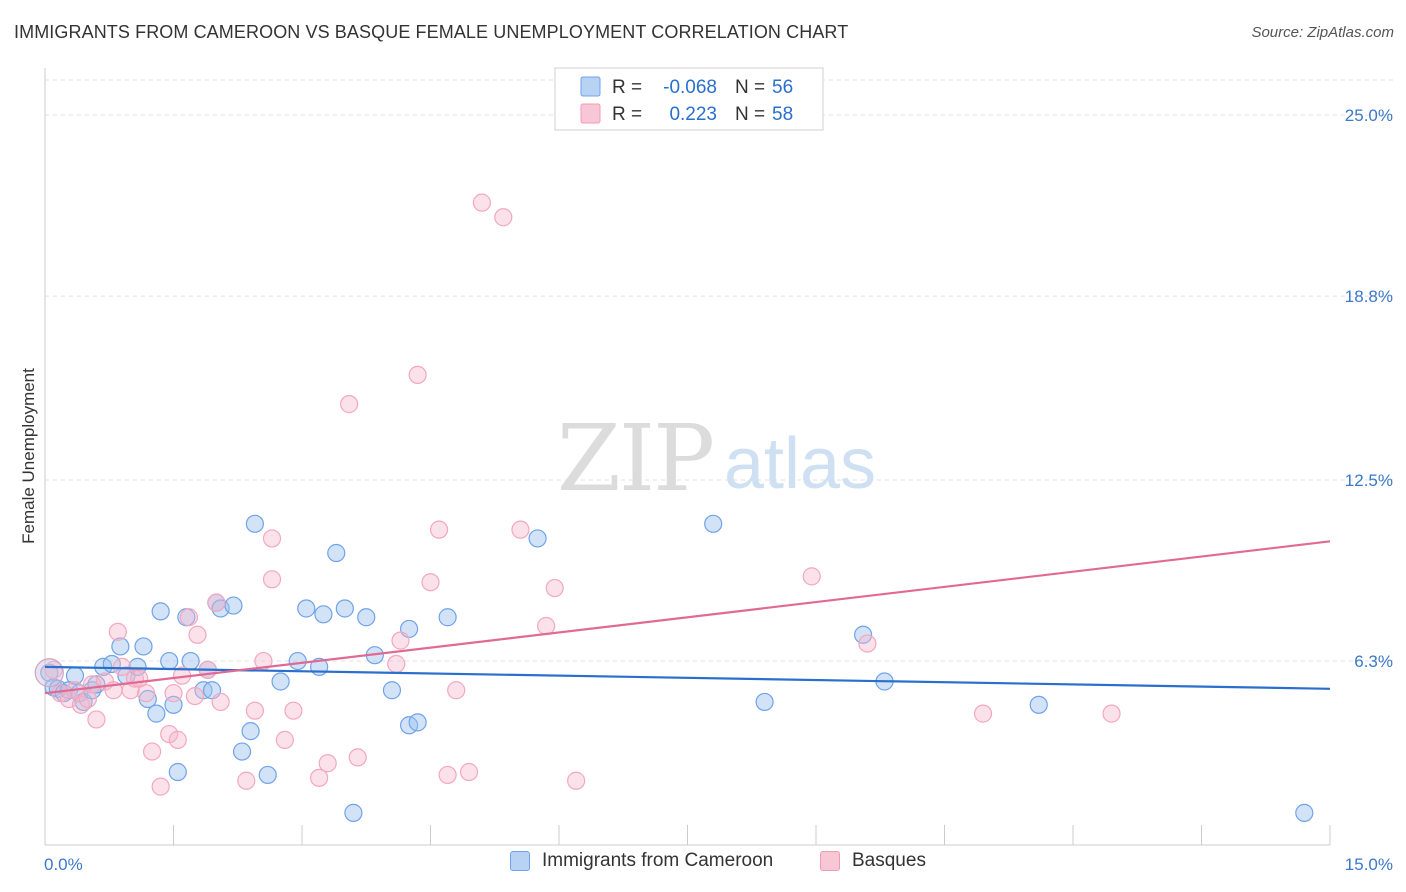 This screenshot has width=1406, height=892. Describe the element at coordinates (689, 99) in the screenshot. I see `legend-top: R = -0.068 N = 56 R = 0.223 N = 58` at that location.